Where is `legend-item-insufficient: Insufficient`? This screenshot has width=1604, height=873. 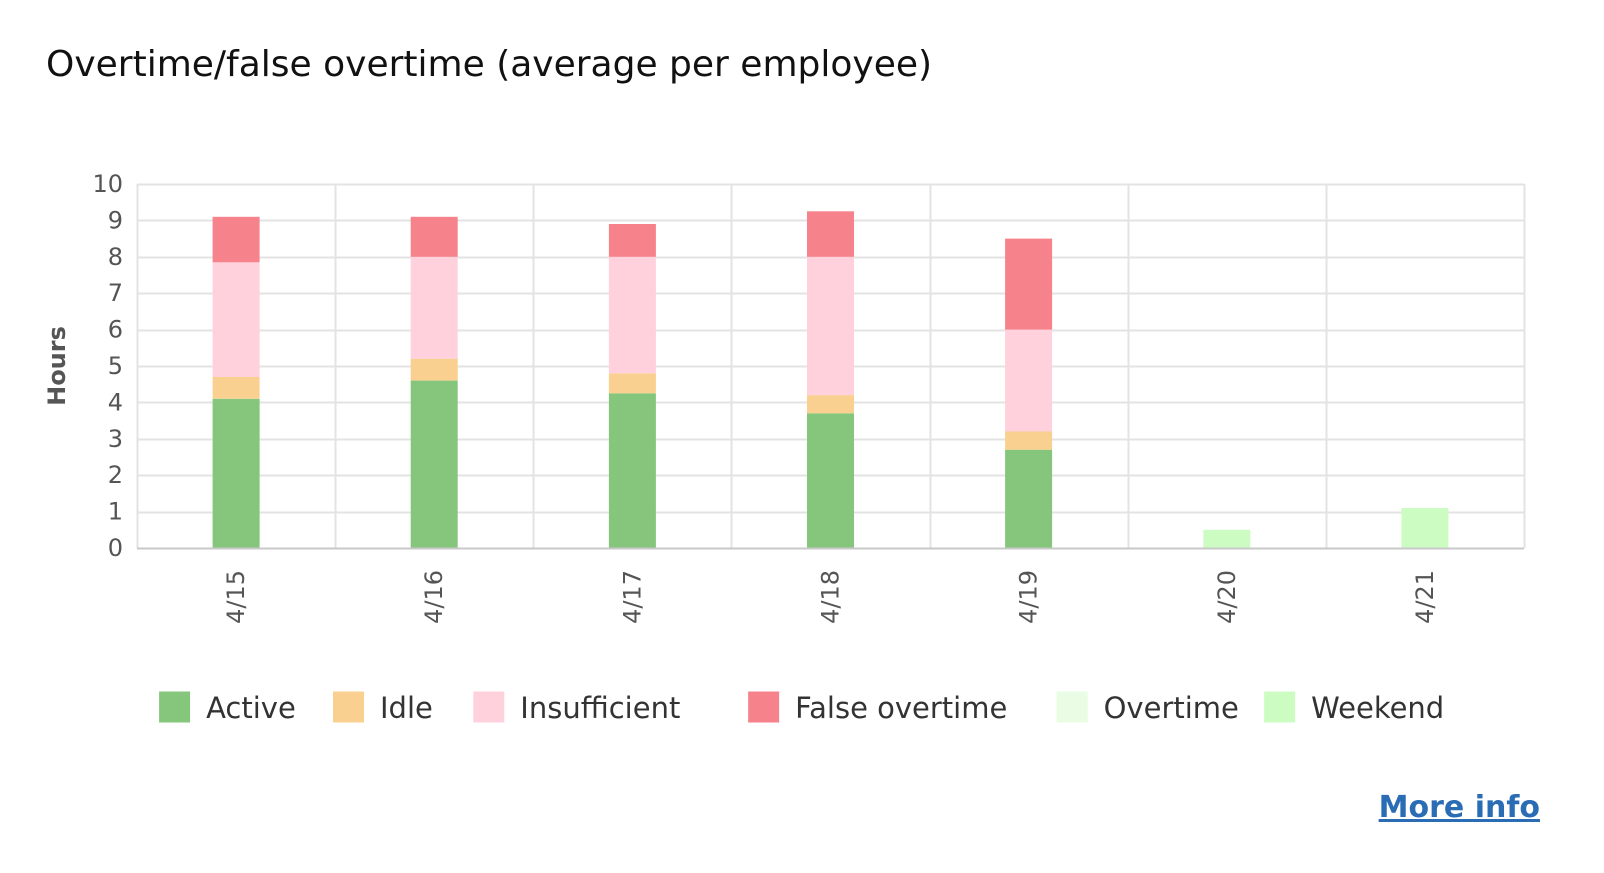 legend-item-insufficient: Insufficient is located at coordinates (576, 708).